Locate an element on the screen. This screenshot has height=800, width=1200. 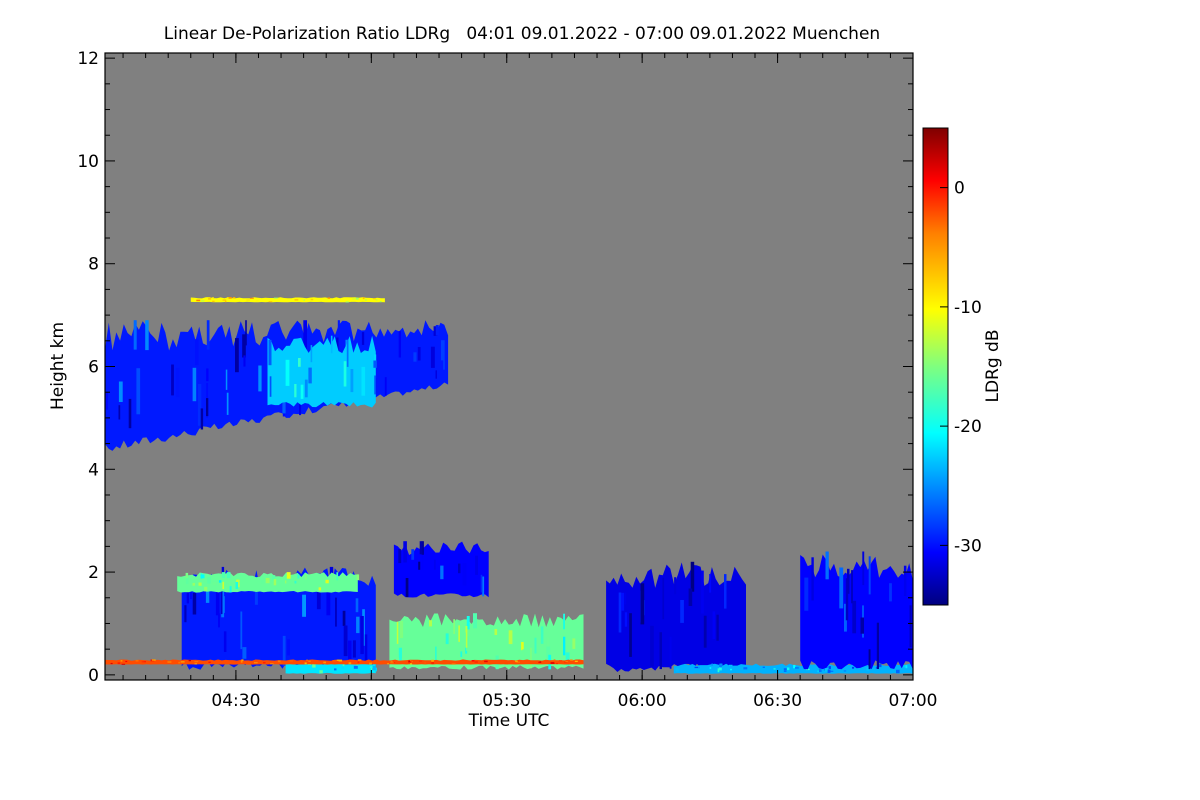
feature-mid-cloud is located at coordinates (441, 569).